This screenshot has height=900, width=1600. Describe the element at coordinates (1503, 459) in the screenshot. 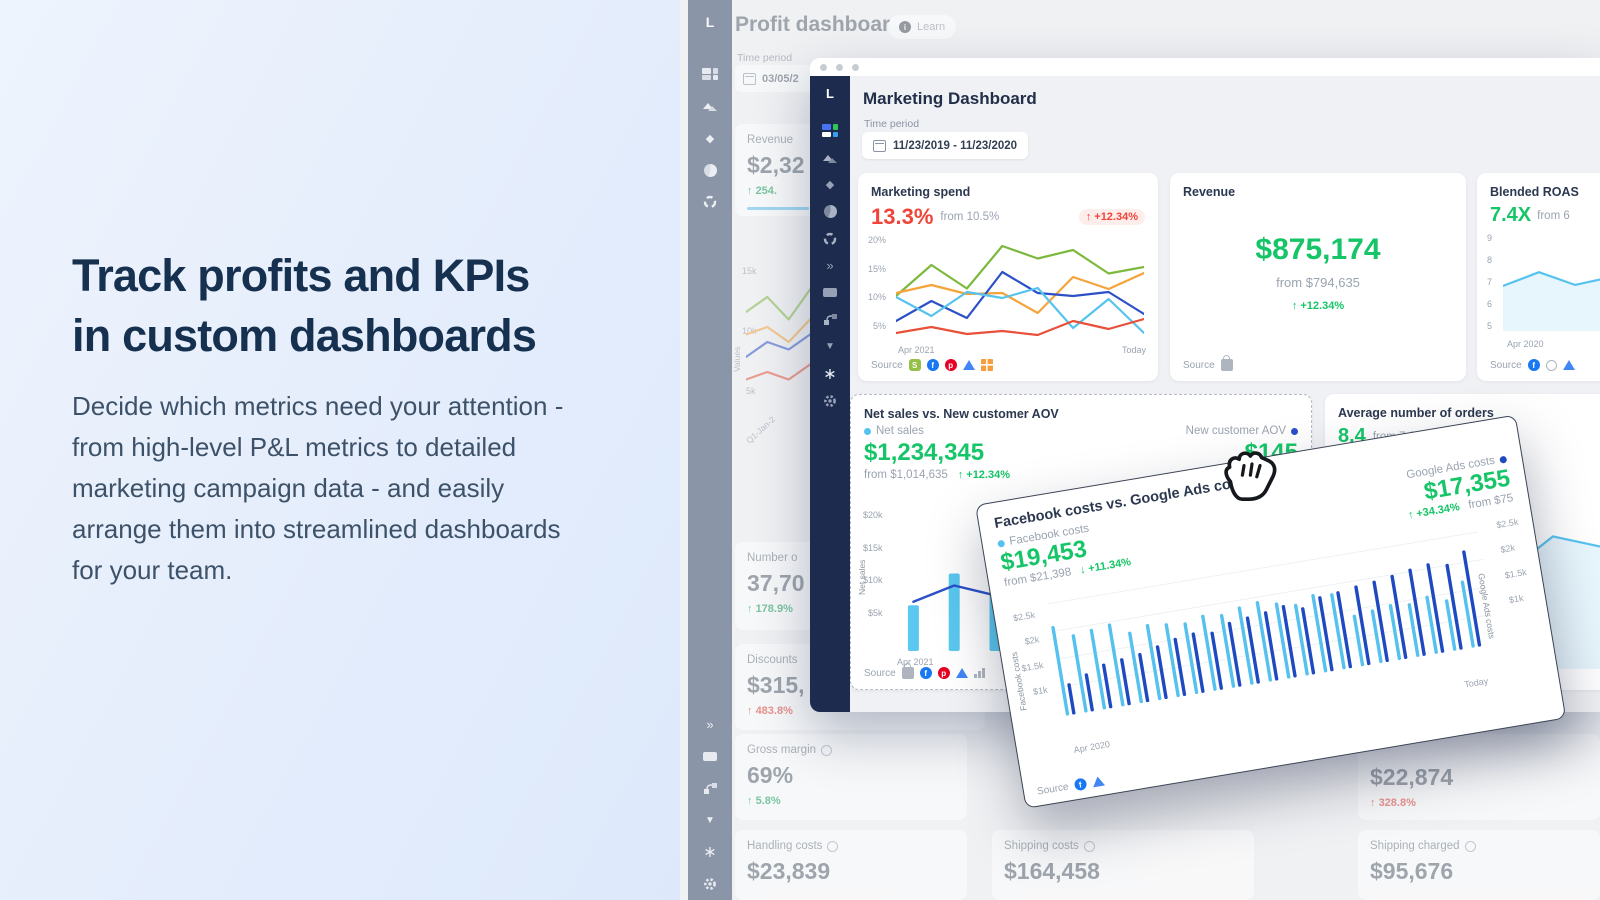

I see `legend-dot-google` at that location.